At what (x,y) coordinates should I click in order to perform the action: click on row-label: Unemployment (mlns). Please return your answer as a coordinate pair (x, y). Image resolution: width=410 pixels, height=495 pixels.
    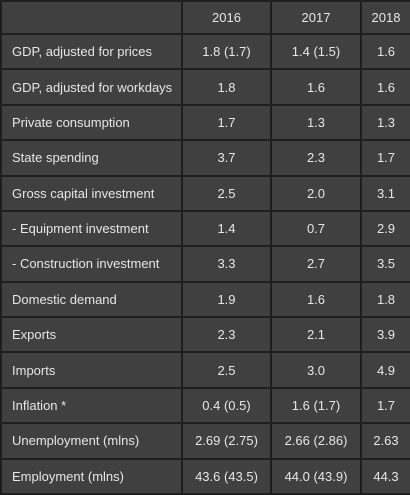
    Looking at the image, I should click on (91, 441).